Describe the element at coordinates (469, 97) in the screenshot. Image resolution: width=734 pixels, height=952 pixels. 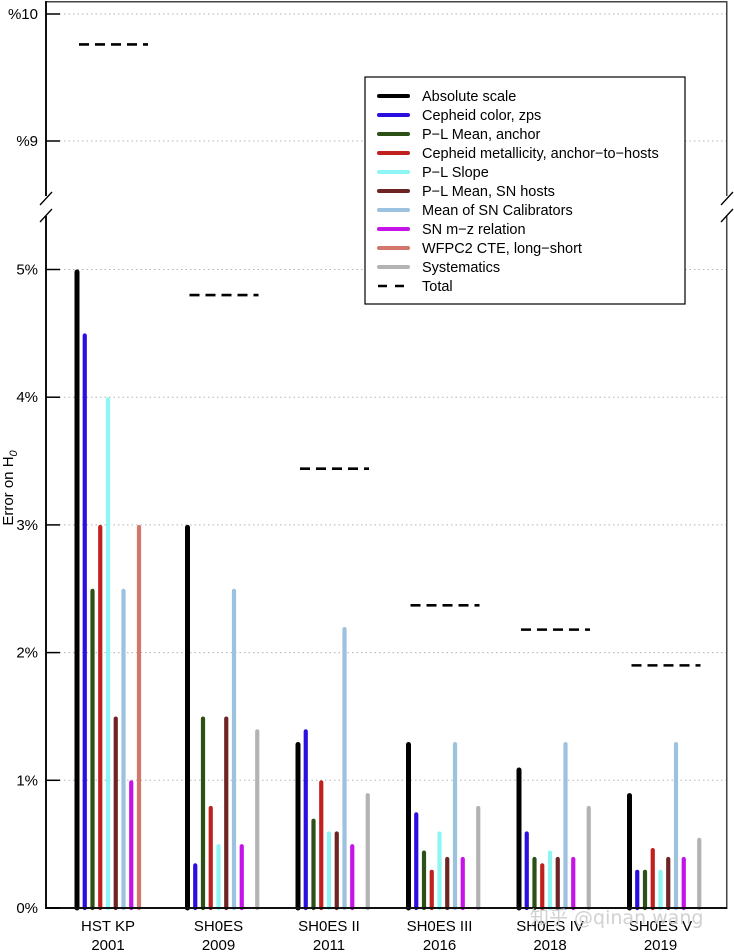
I see `legend-label: Absolute scale` at that location.